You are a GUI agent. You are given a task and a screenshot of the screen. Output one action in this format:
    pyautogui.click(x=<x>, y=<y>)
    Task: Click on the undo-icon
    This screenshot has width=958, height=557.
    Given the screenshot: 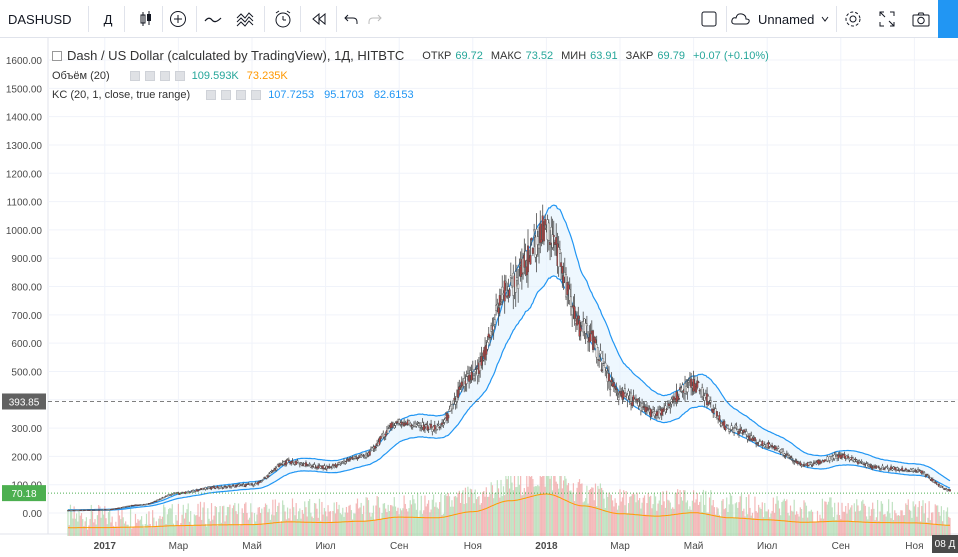 What is the action you would take?
    pyautogui.click(x=351, y=19)
    